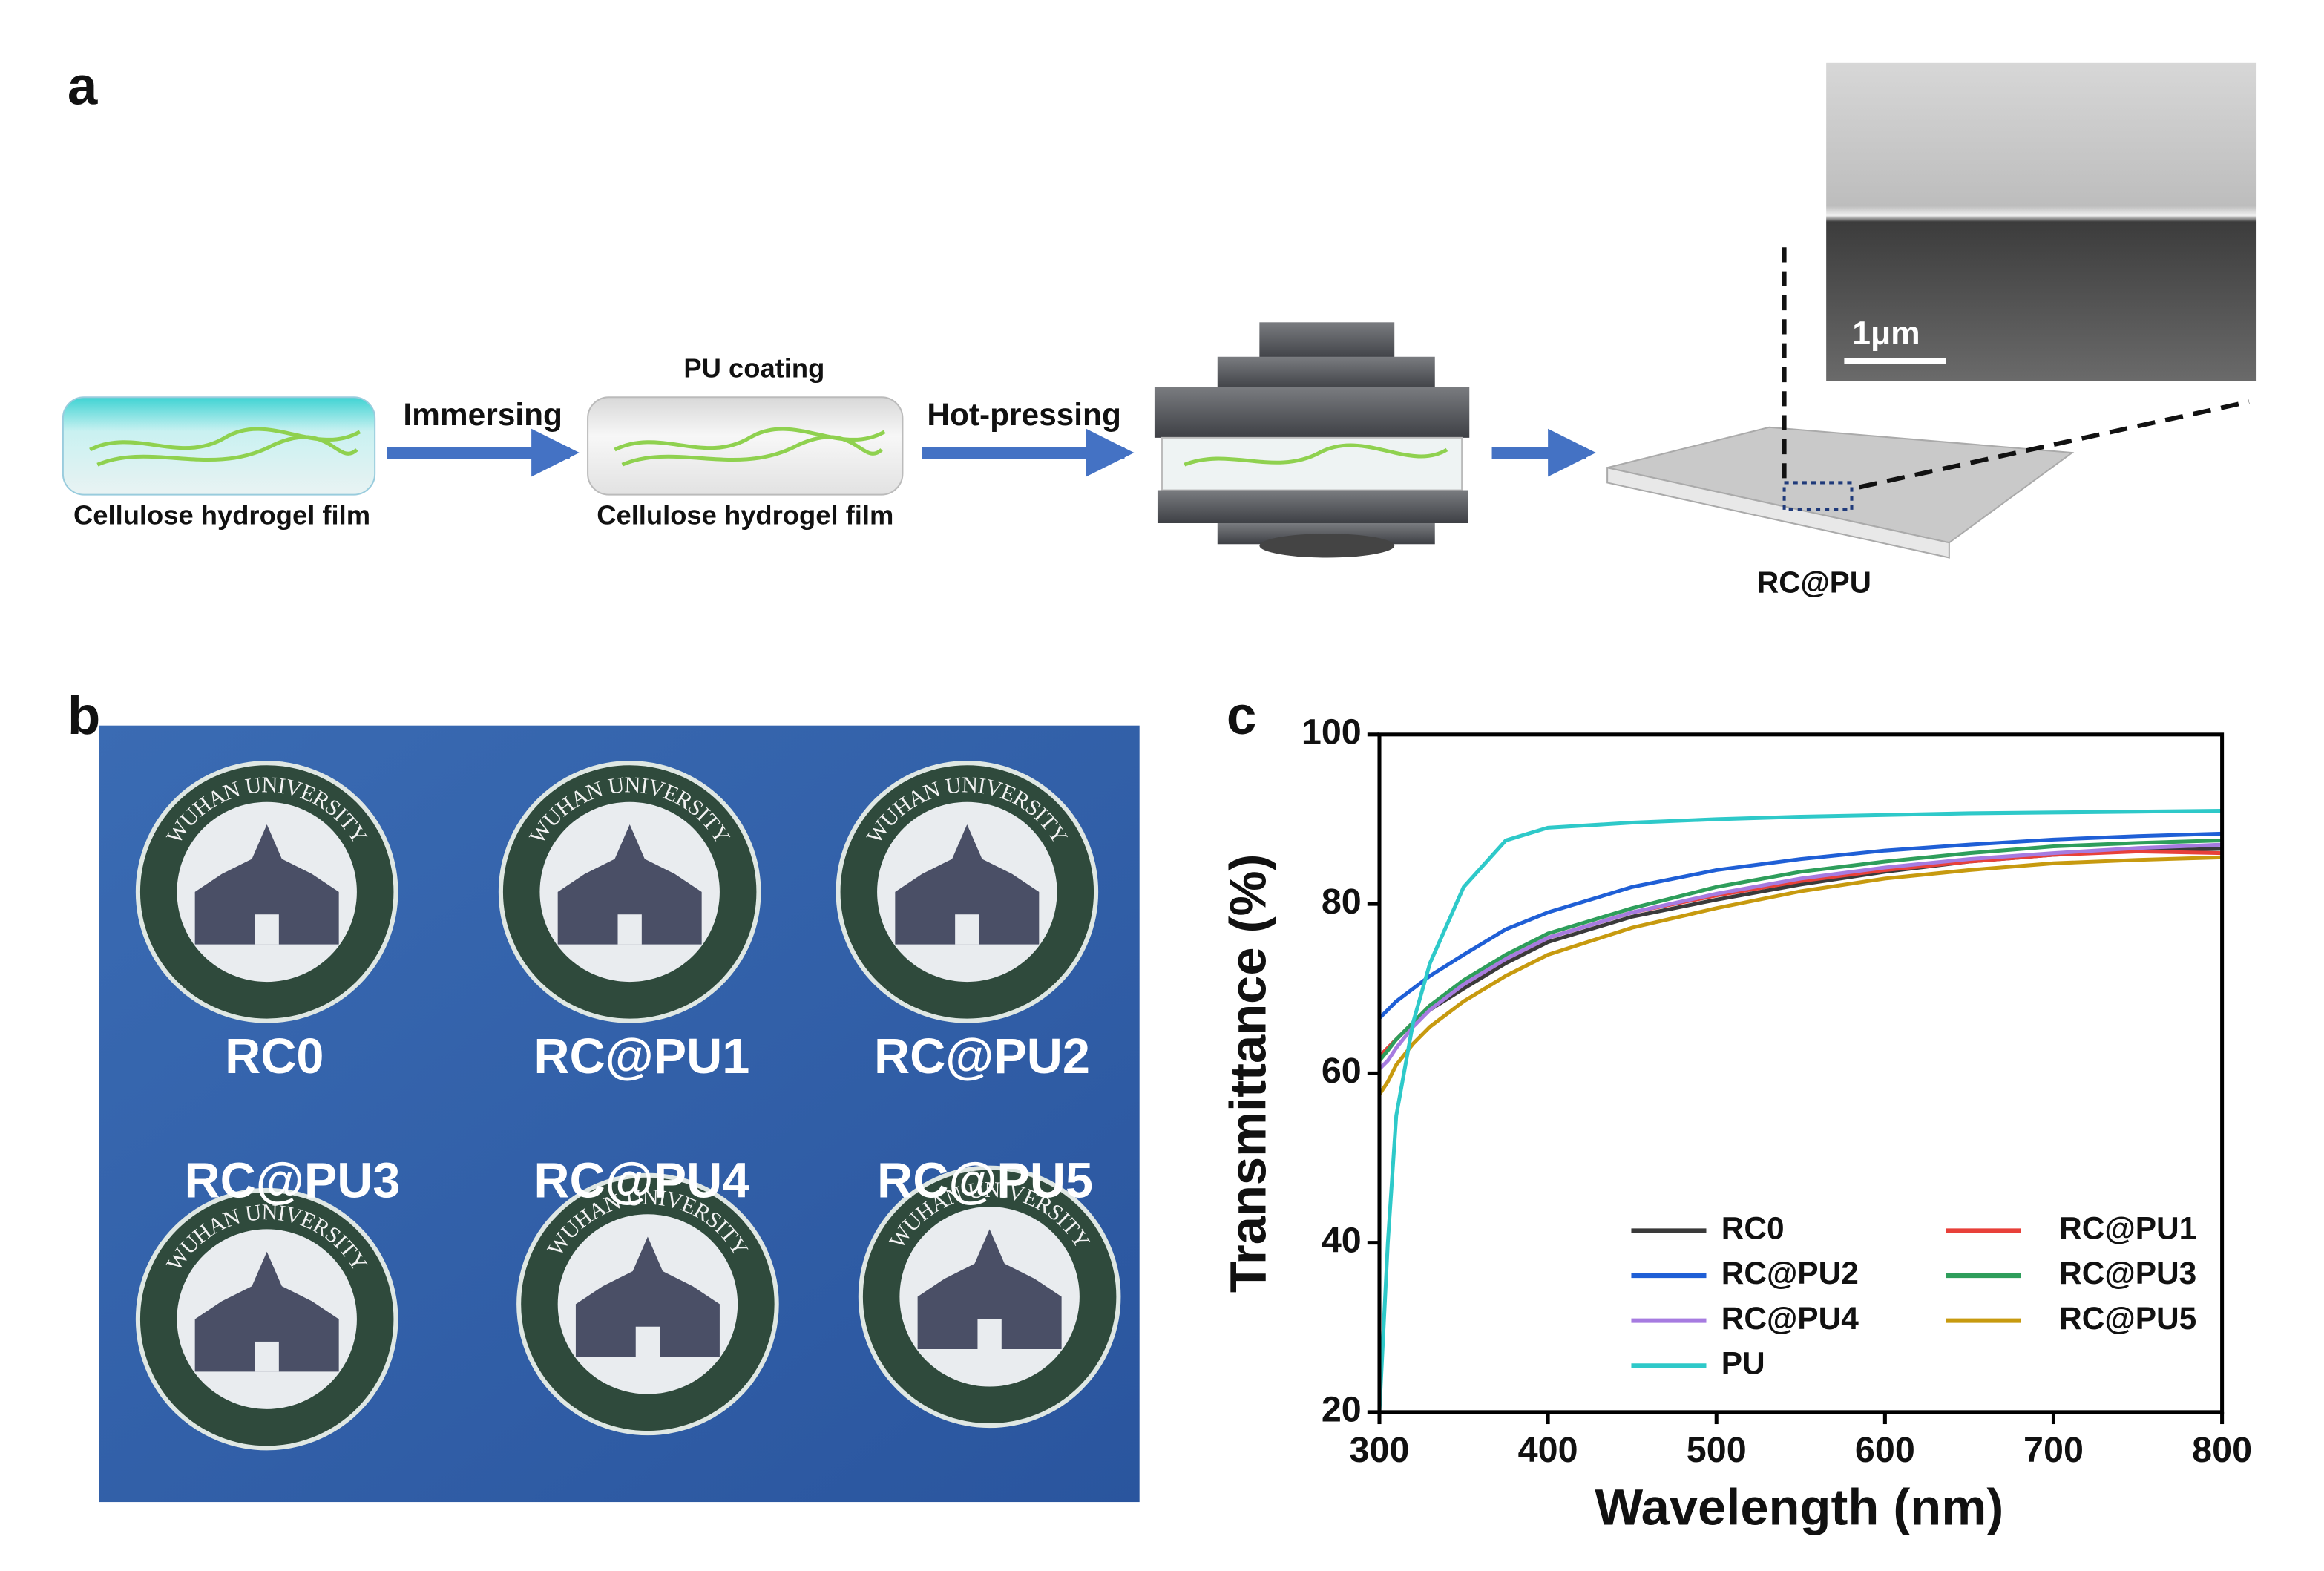 The width and height of the screenshot is (2324, 1571). I want to click on sample-label: RC@PU4, so click(641, 1180).